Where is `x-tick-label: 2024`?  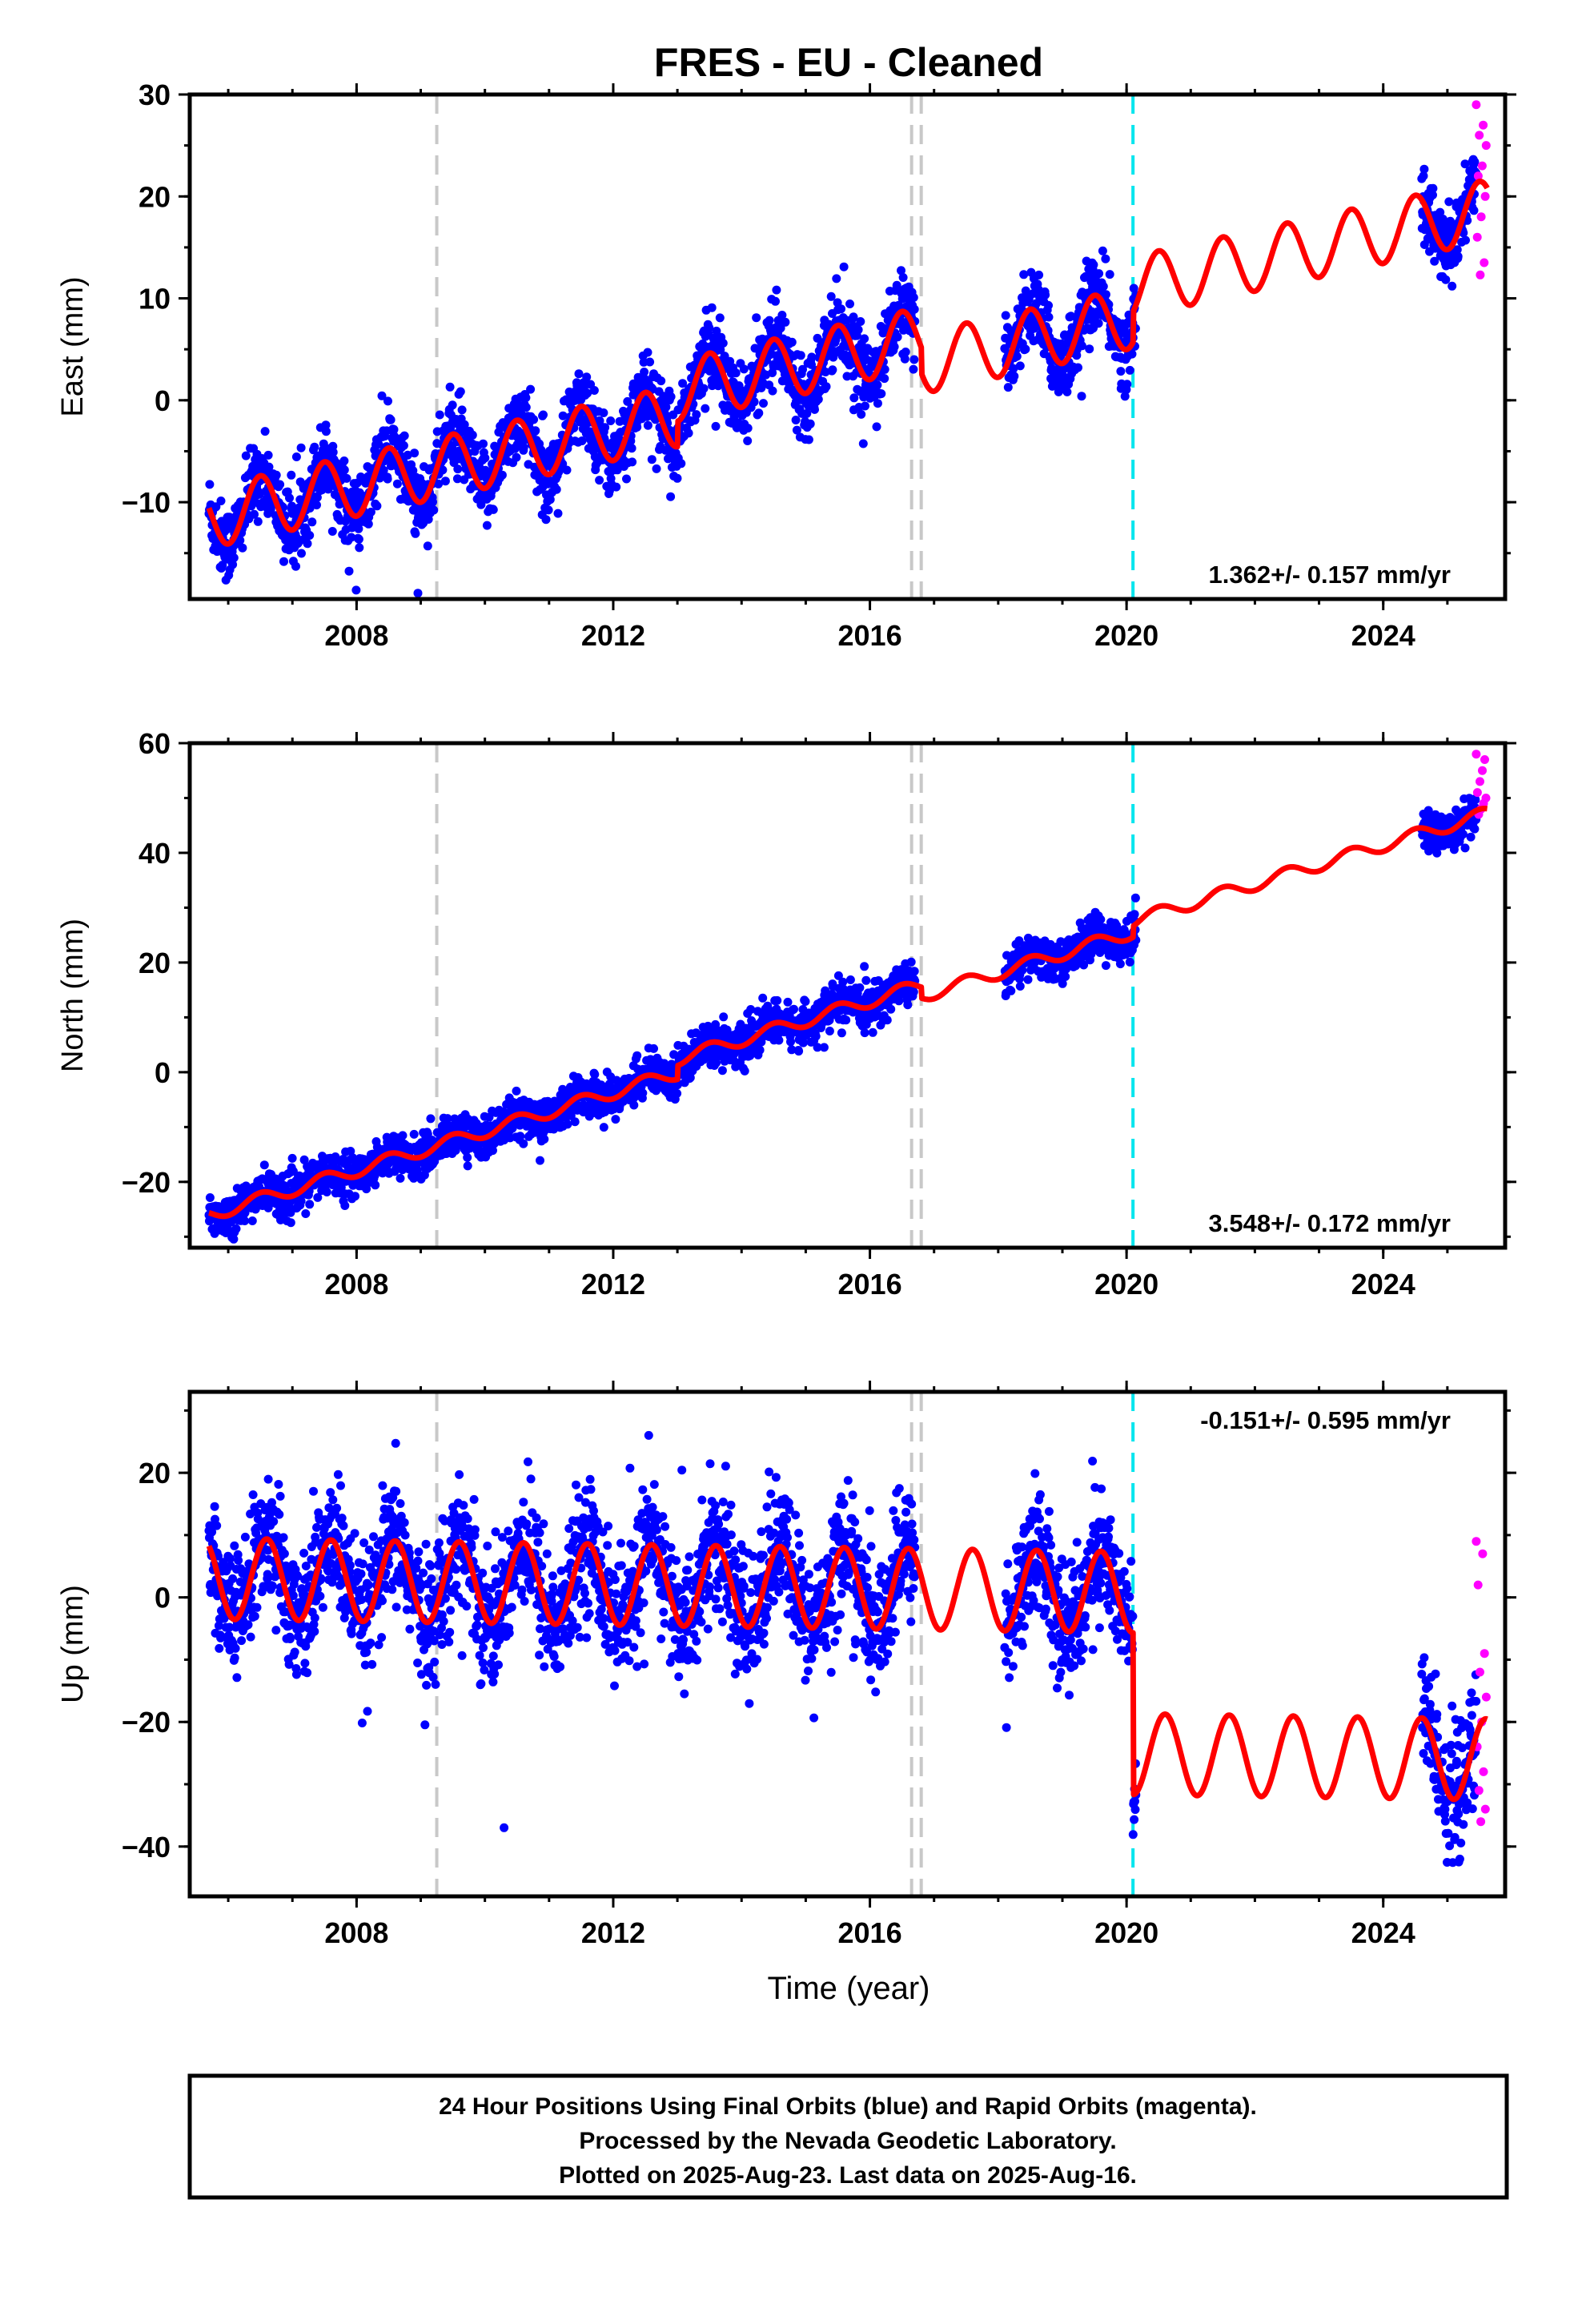 x-tick-label: 2024 is located at coordinates (1383, 635).